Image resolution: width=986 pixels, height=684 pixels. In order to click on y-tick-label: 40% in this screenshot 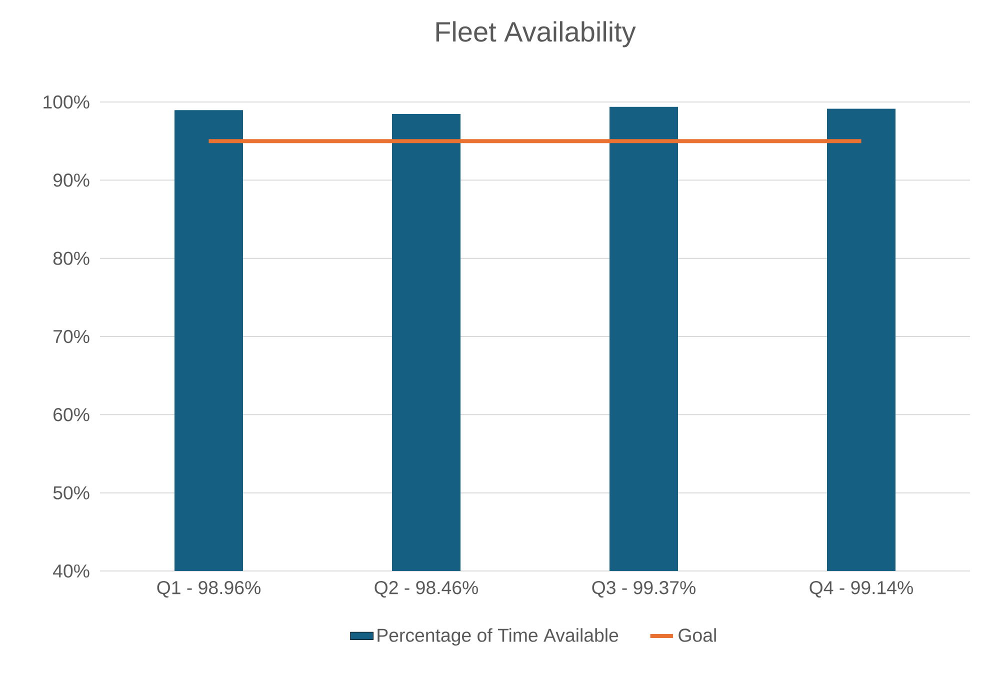, I will do `click(71, 571)`.